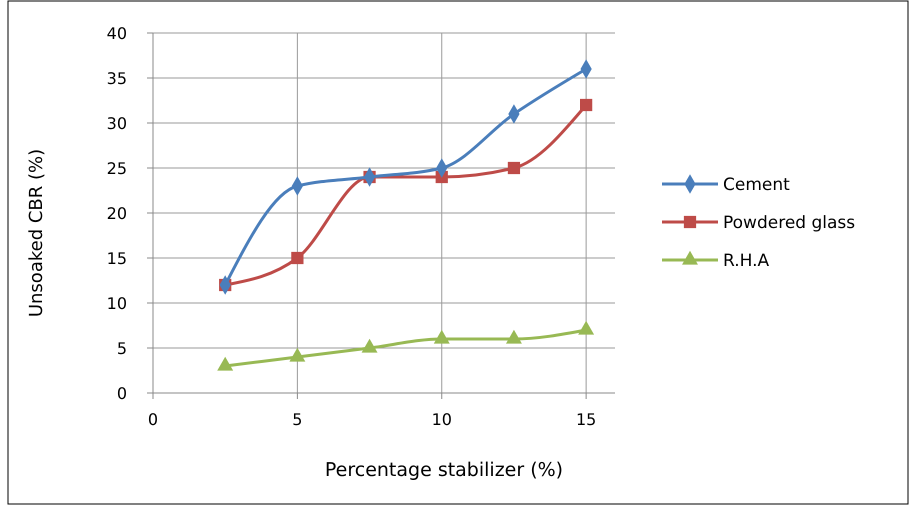 The height and width of the screenshot is (505, 909). What do you see at coordinates (116, 33) in the screenshot?
I see `y-tick-label: 40` at bounding box center [116, 33].